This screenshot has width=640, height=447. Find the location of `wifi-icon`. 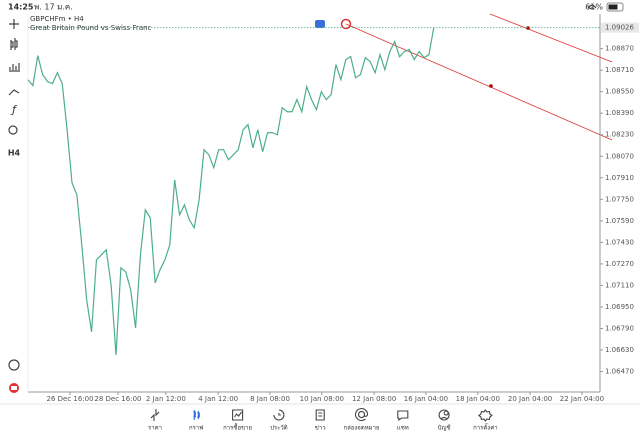

wifi-icon is located at coordinates (592, 7).